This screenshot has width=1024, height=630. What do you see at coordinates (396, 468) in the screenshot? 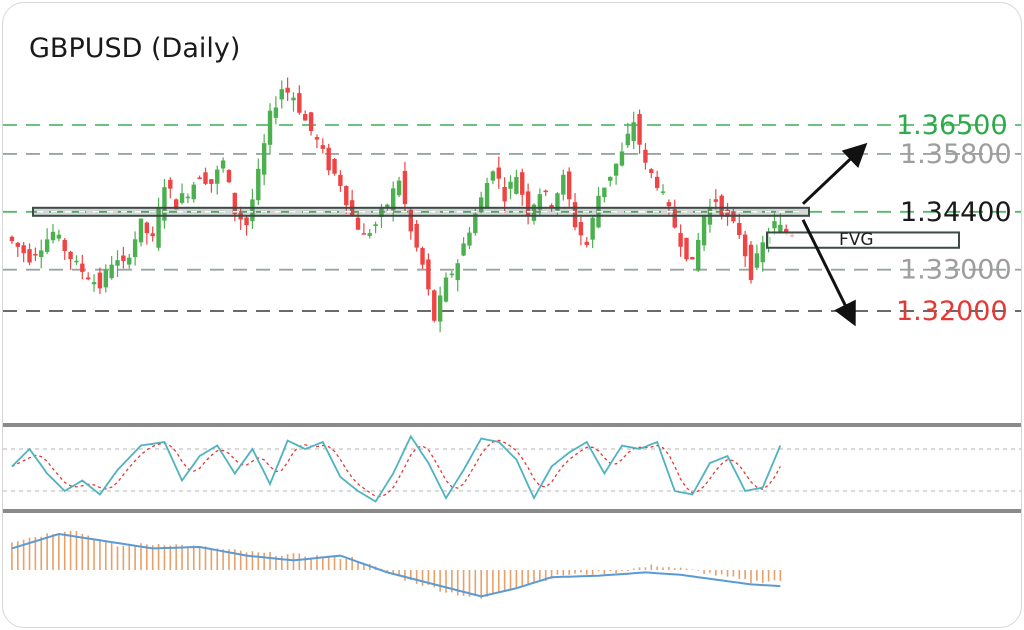
I see `stoch-d-line` at bounding box center [396, 468].